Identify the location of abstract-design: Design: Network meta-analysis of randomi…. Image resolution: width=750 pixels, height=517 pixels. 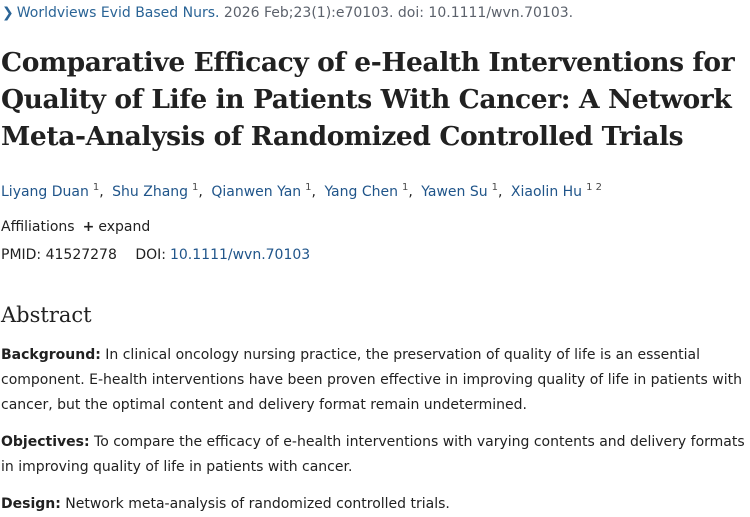
(373, 504).